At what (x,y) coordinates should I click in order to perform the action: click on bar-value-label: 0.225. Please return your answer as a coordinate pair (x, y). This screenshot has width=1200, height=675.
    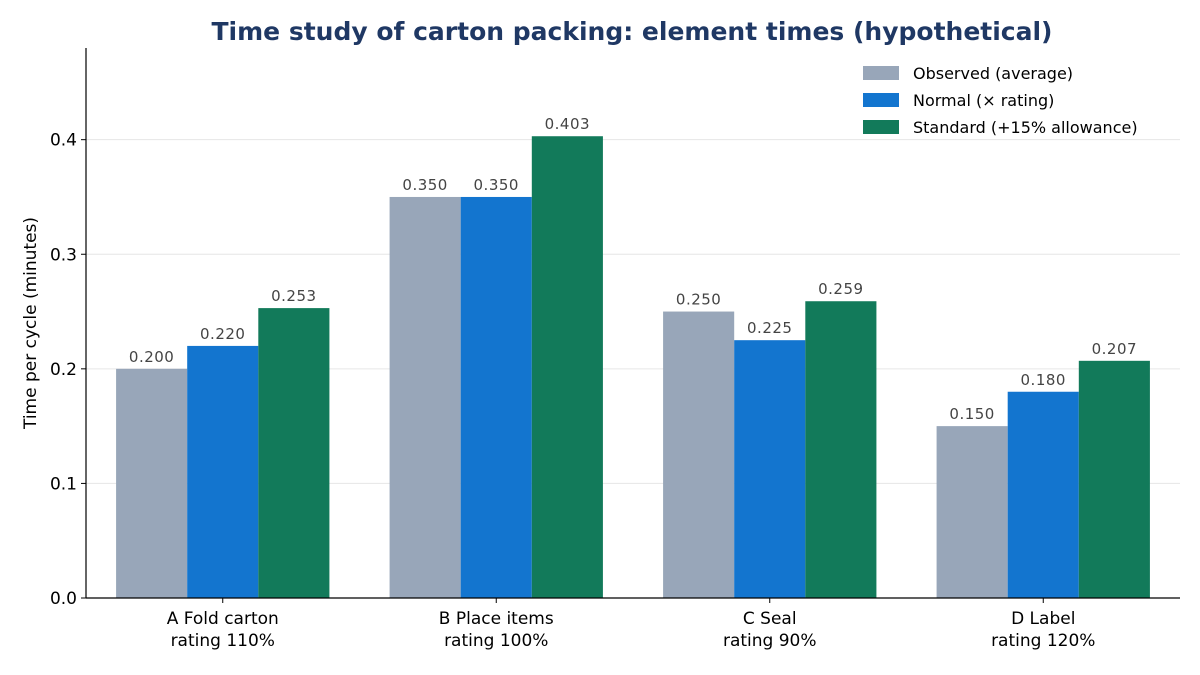
    Looking at the image, I should click on (769, 328).